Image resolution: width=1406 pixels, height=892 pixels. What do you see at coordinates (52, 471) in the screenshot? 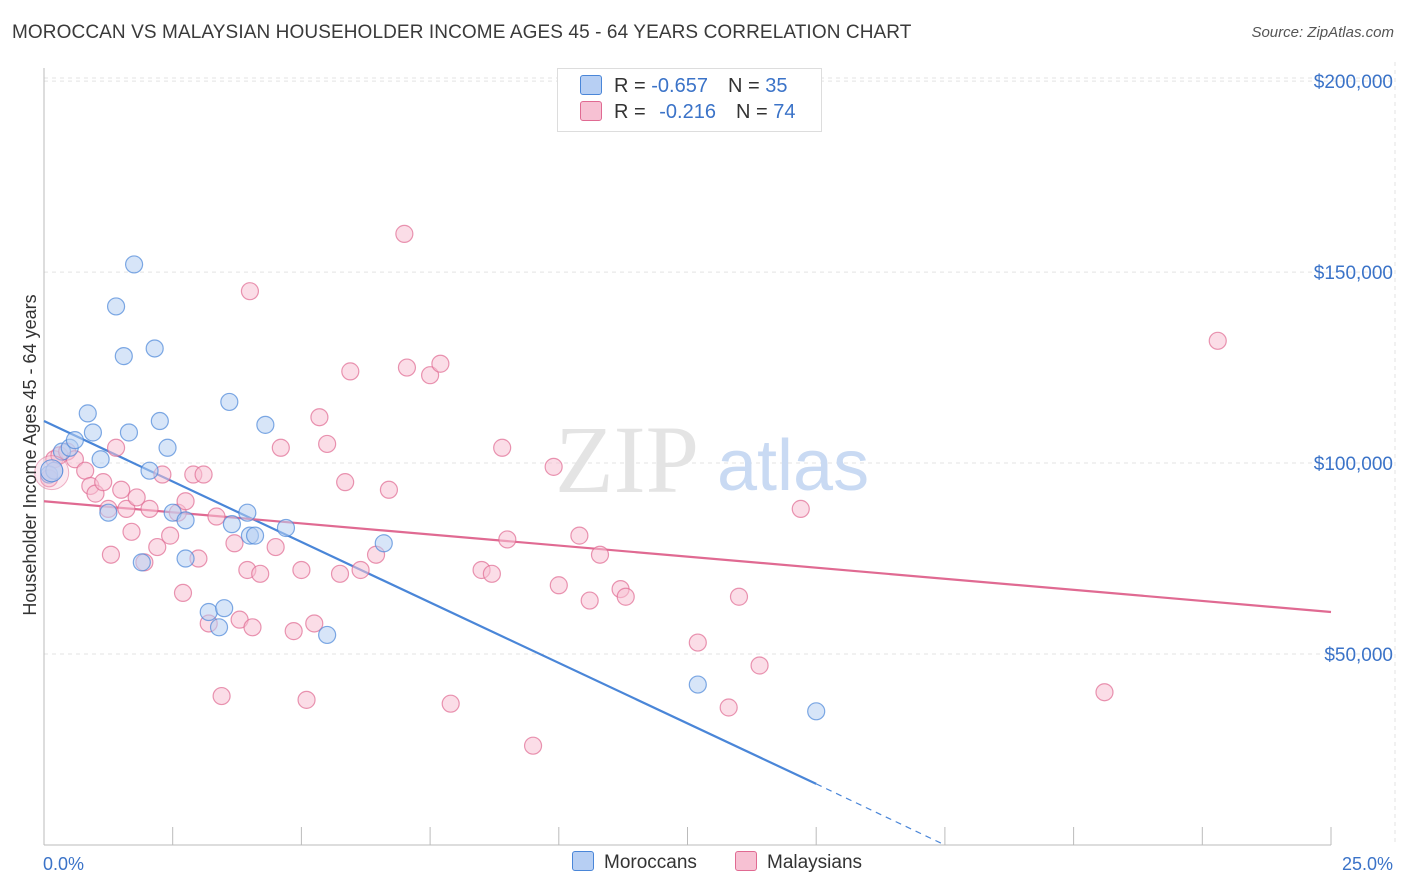
I see `moroccans-point-cluster` at bounding box center [52, 471].